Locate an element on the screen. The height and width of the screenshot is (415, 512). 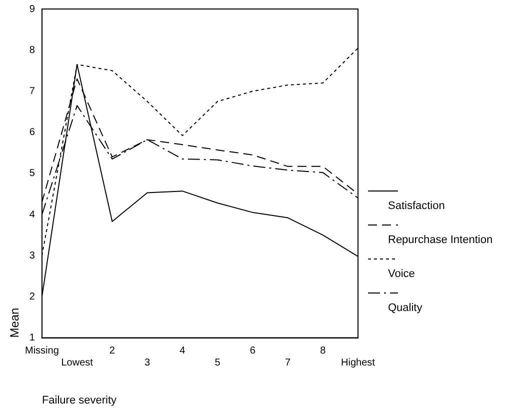
legend-label: Repurchase Intention is located at coordinates (440, 240).